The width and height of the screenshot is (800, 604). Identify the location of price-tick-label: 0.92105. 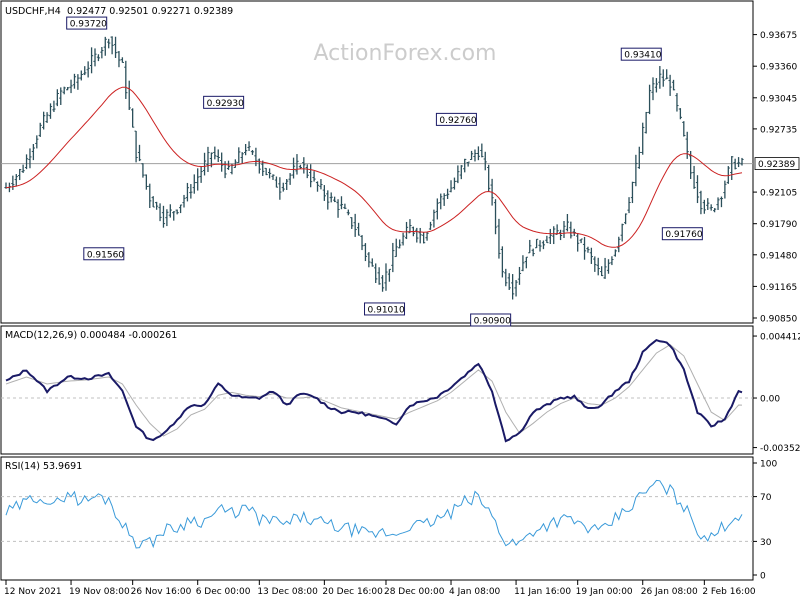
(778, 194).